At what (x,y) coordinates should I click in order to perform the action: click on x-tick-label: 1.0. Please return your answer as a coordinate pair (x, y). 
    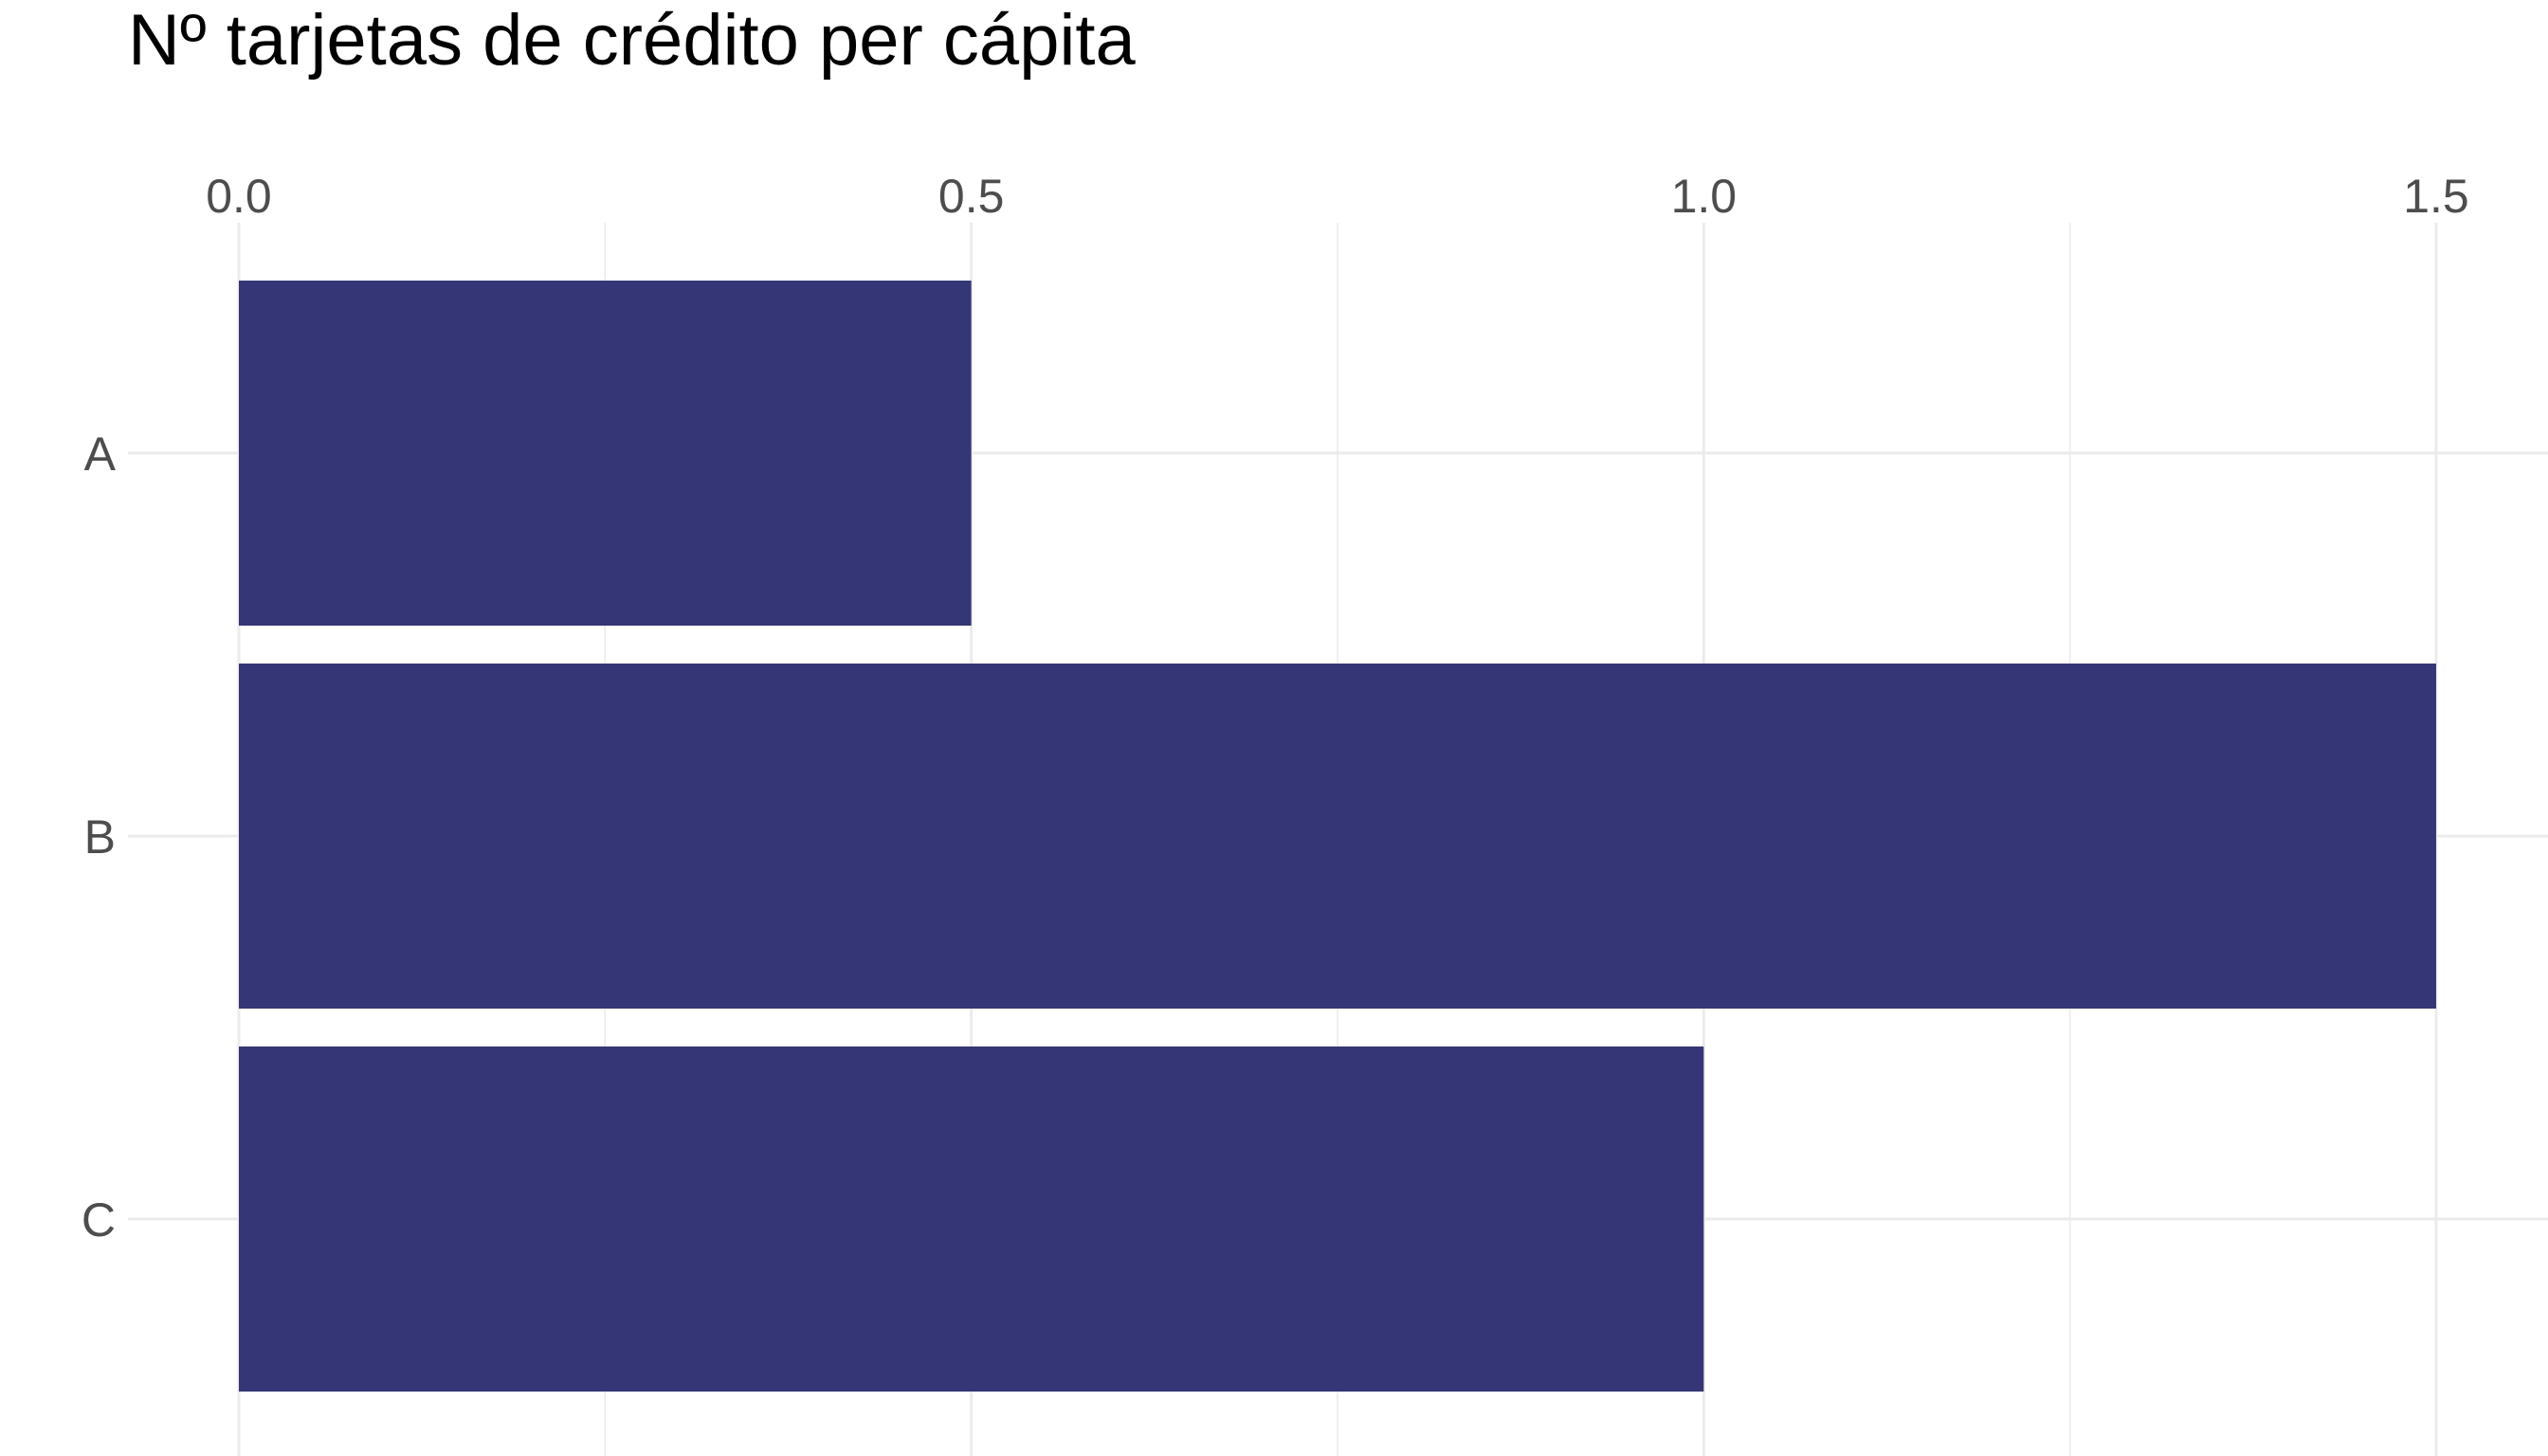
    Looking at the image, I should click on (1704, 196).